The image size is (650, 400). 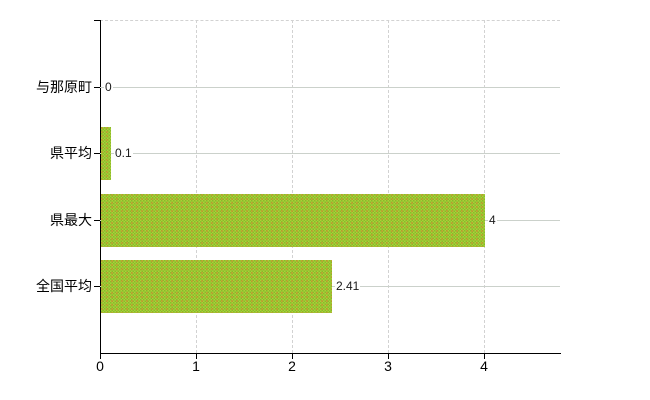 I want to click on x-axis, so click(x=330, y=353).